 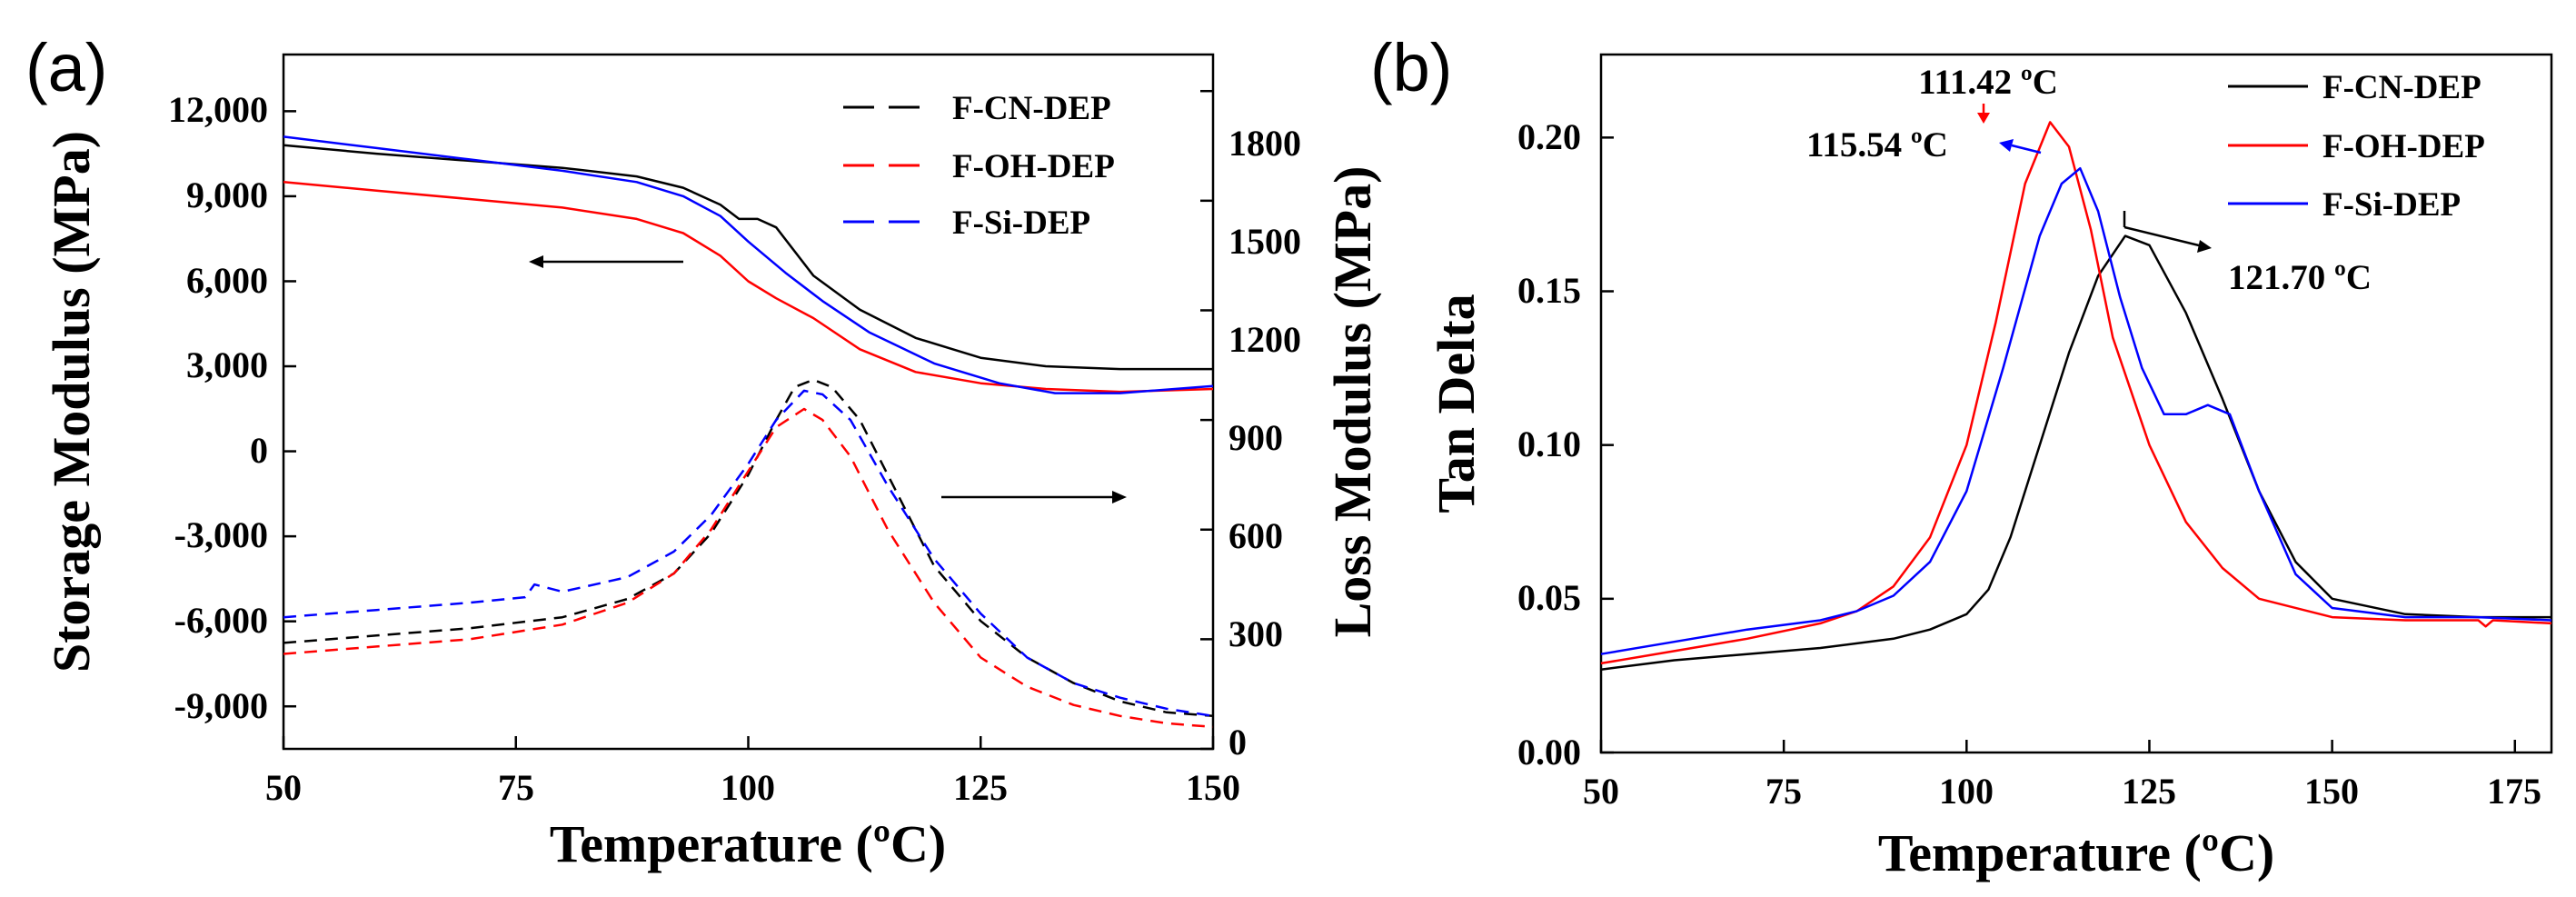 I want to click on panel-b-xtick-label: 125, so click(x=2149, y=791).